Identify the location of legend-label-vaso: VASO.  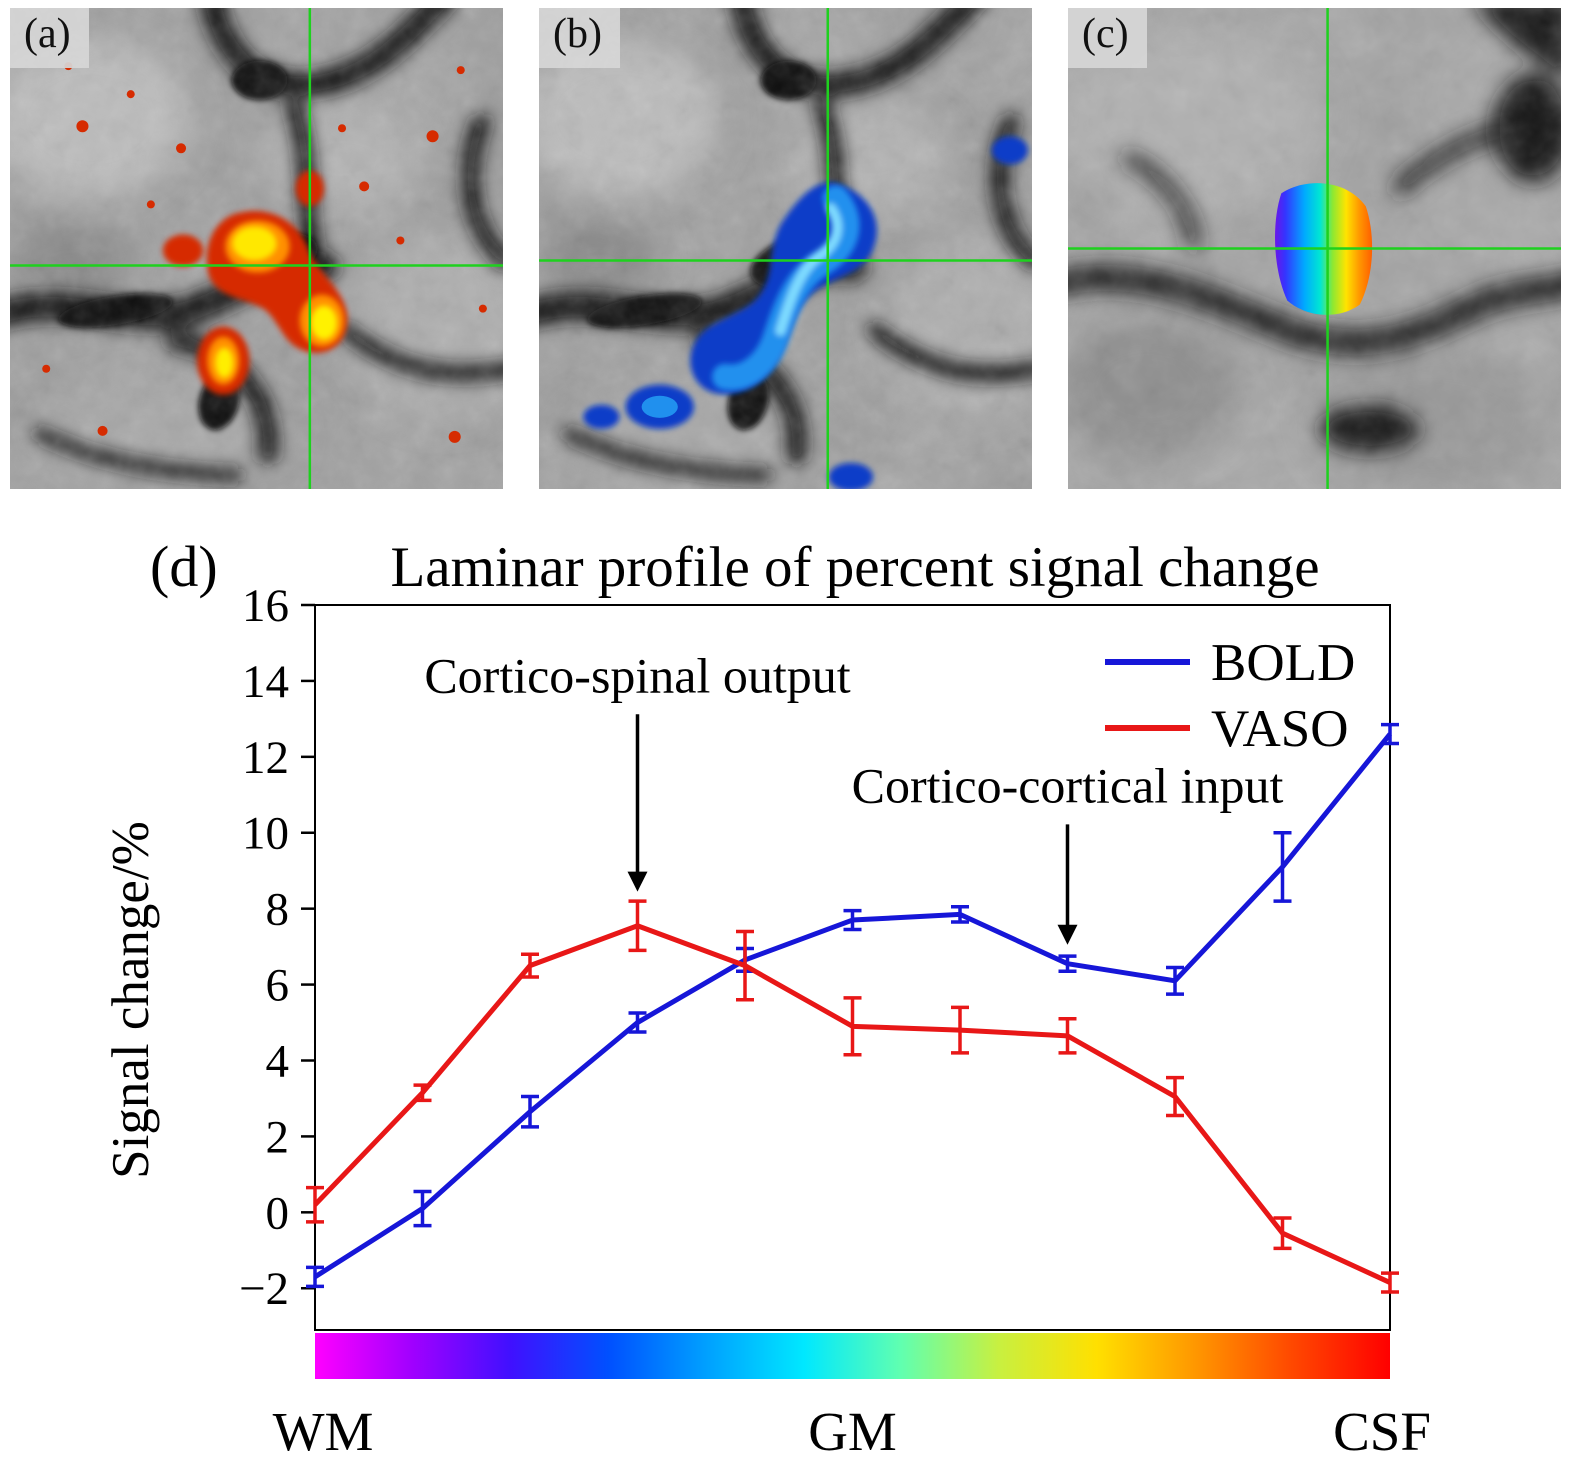
(1279, 729).